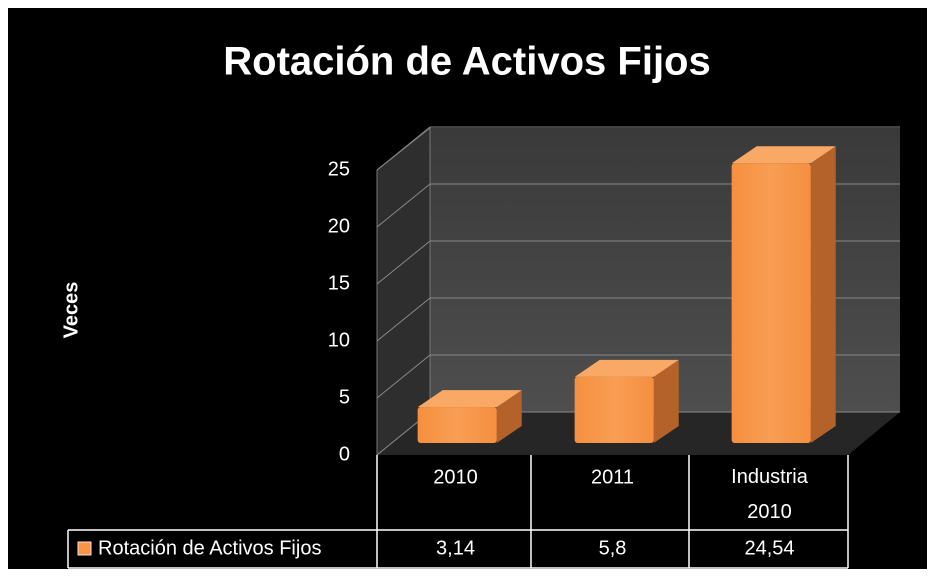 The height and width of the screenshot is (577, 935). Describe the element at coordinates (344, 454) in the screenshot. I see `y-tick-label: 0` at that location.